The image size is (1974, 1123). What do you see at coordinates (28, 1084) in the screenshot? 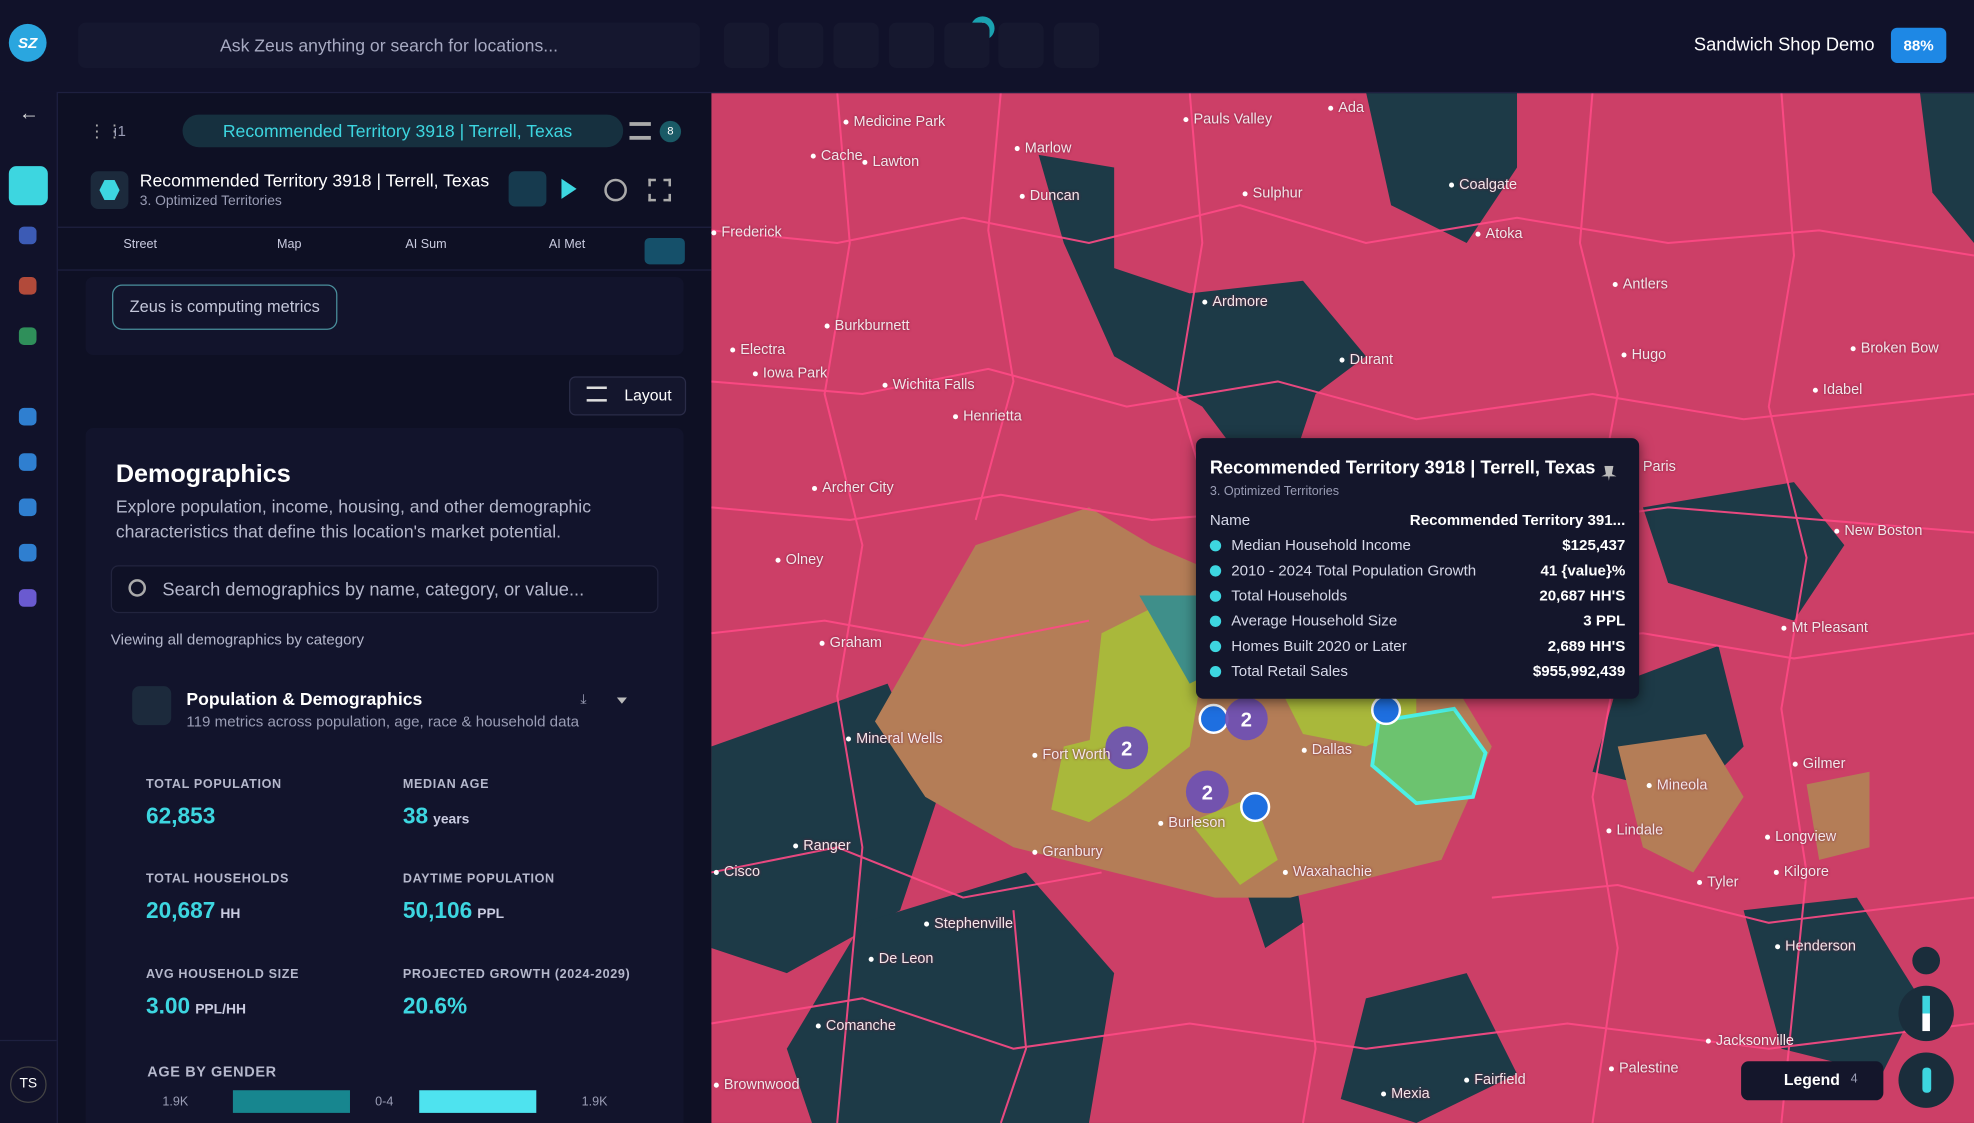
I see `user-avatar: TS` at bounding box center [28, 1084].